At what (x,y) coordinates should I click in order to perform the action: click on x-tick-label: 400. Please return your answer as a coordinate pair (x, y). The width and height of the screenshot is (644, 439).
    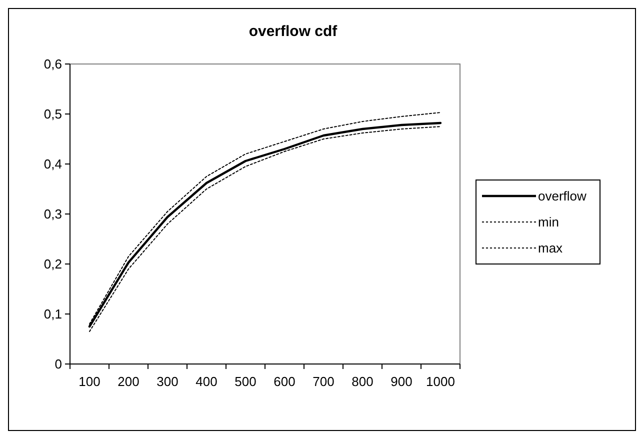
    Looking at the image, I should click on (207, 381).